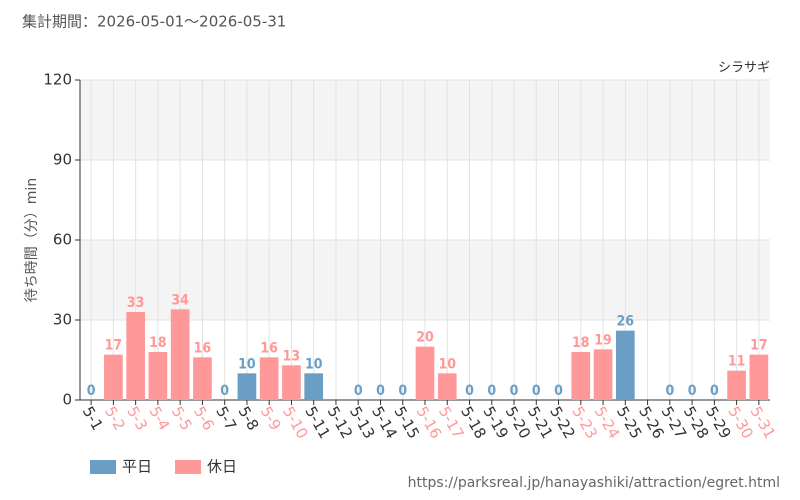 This screenshot has width=800, height=500. Describe the element at coordinates (62, 240) in the screenshot. I see `y-tick-label: 60` at that location.